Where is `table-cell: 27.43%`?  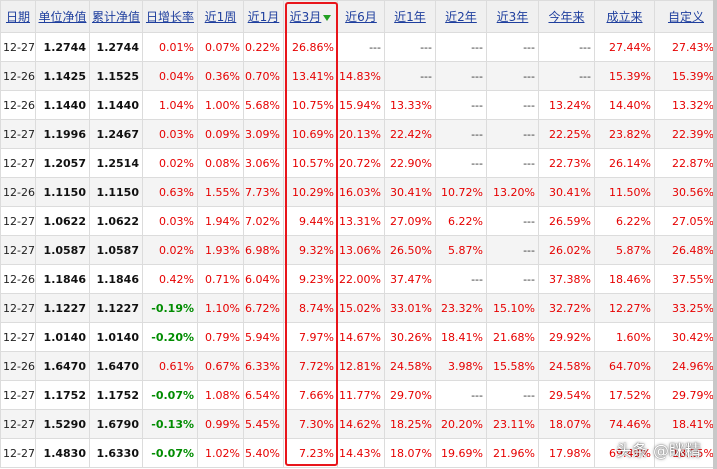
table-cell: 27.43% is located at coordinates (685, 47).